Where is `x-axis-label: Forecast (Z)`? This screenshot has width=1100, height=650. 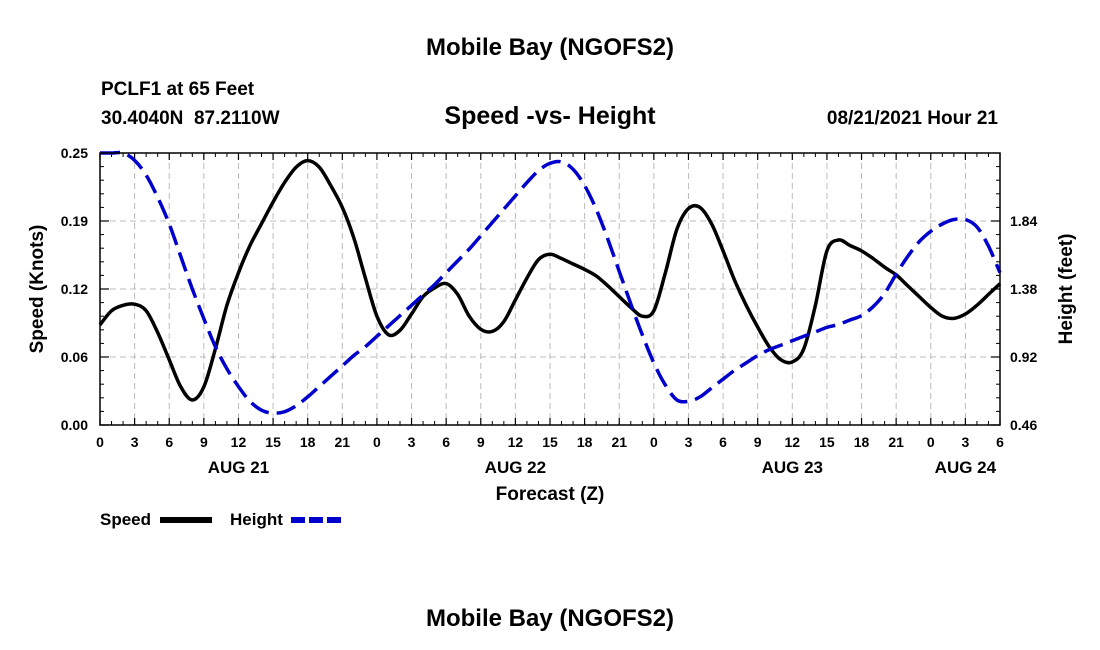 x-axis-label: Forecast (Z) is located at coordinates (550, 494).